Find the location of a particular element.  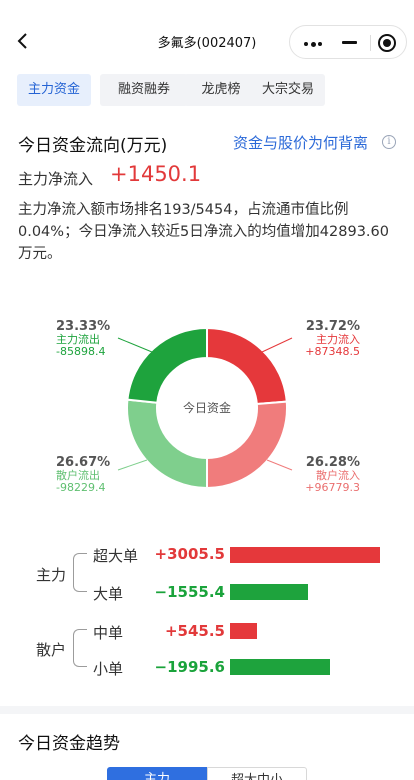

group-bracket-retail is located at coordinates (80, 648).